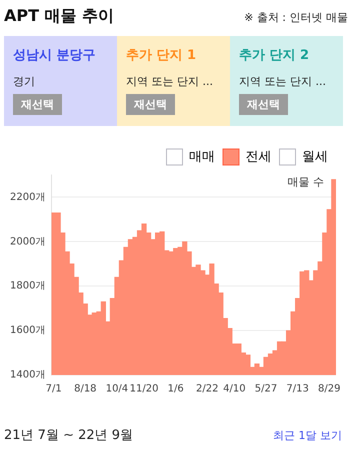  What do you see at coordinates (234, 389) in the screenshot?
I see `x-tick-label: 4/10` at bounding box center [234, 389].